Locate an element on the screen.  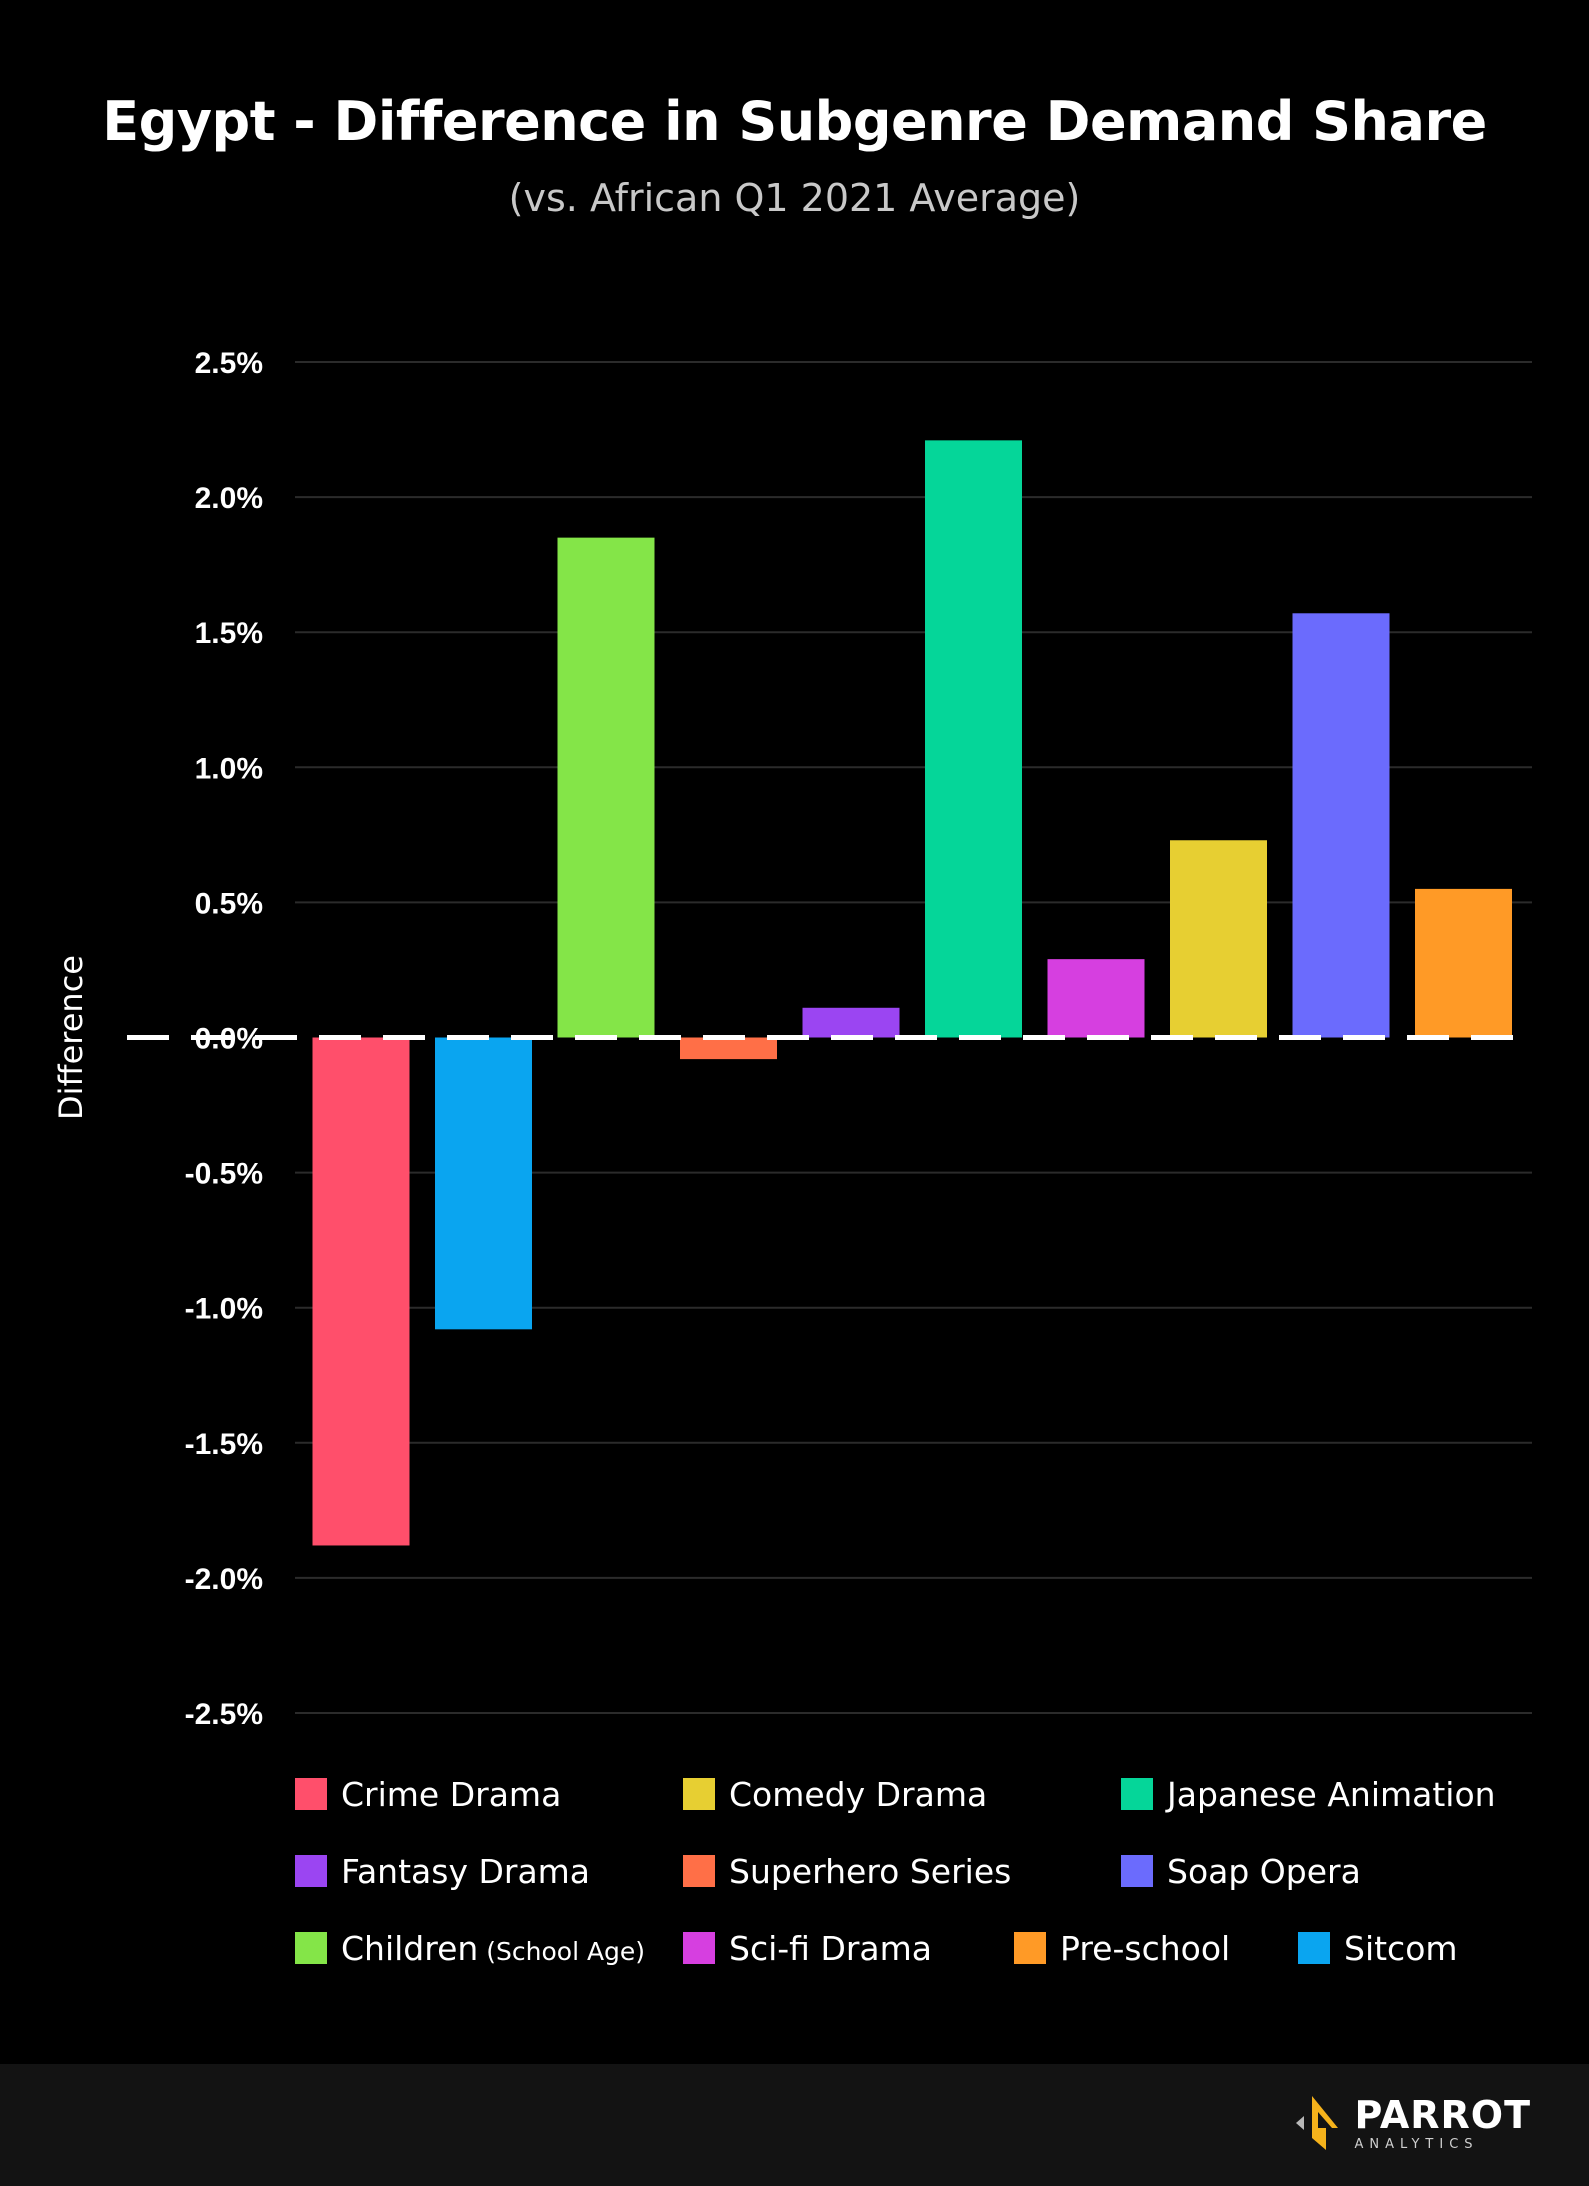
logo-subtitle: ANALYTICS is located at coordinates (1416, 2144).